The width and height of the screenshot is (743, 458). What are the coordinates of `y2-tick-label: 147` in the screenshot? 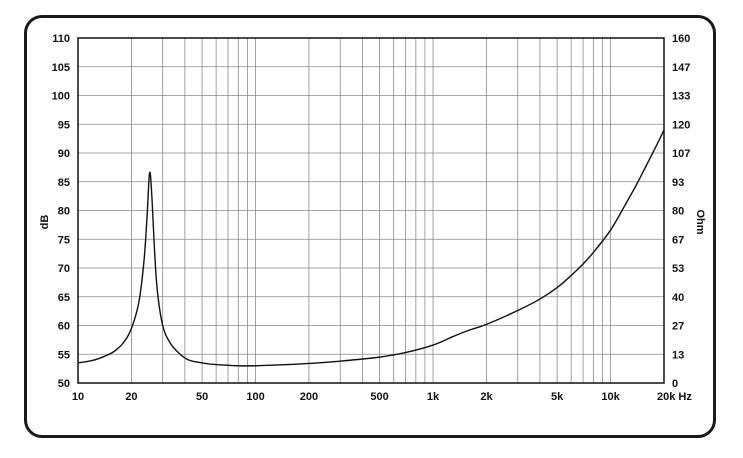 It's located at (681, 68).